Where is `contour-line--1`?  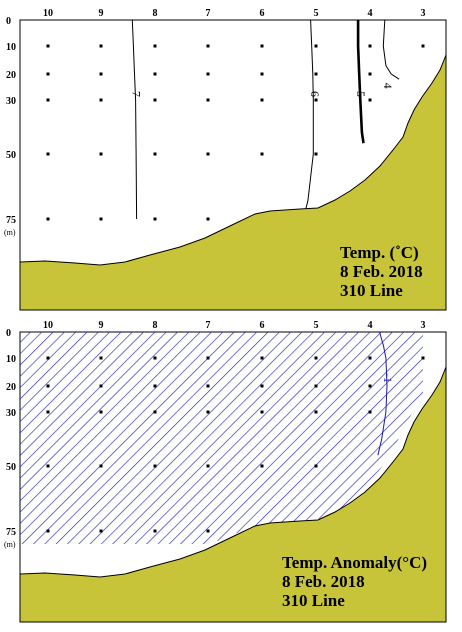 contour-line--1 is located at coordinates (382, 393).